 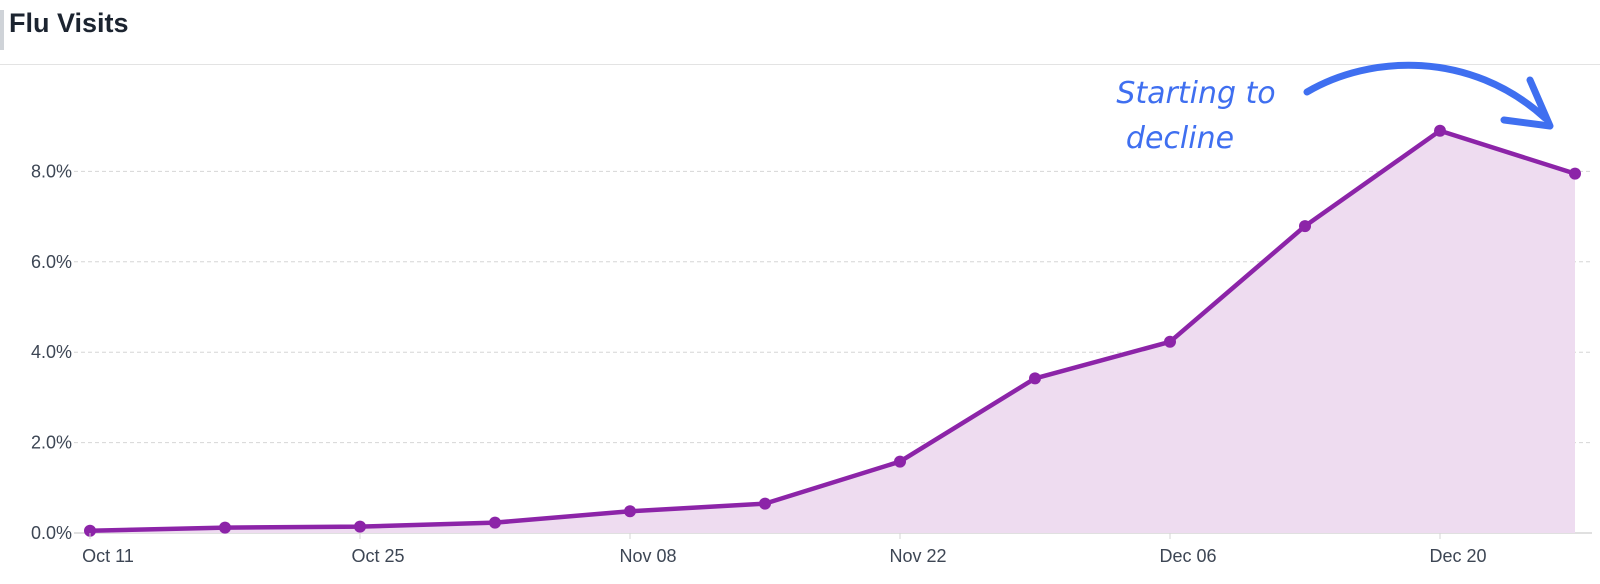 I want to click on y-tick-label: 4.0%, so click(x=51, y=352).